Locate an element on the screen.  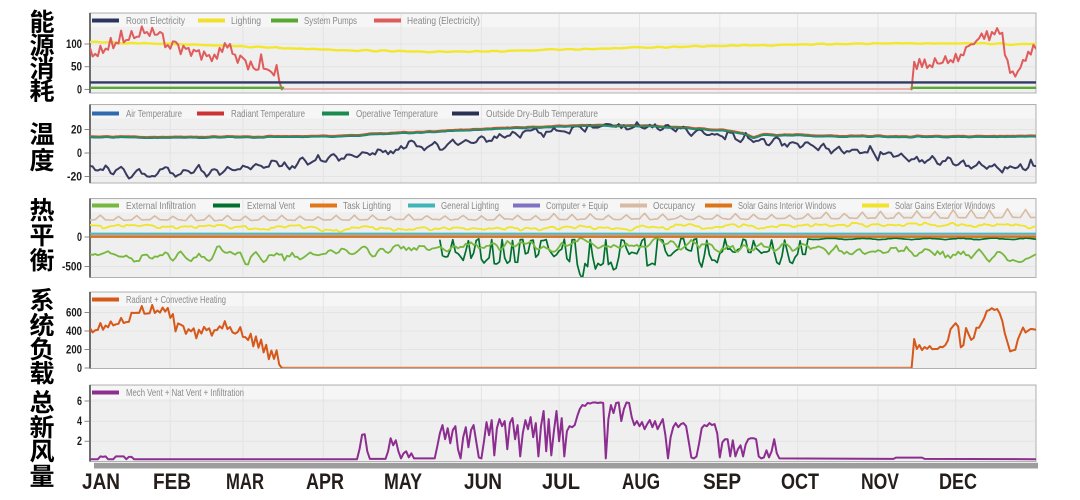
svg-text: AUG is located at coordinates (641, 481).